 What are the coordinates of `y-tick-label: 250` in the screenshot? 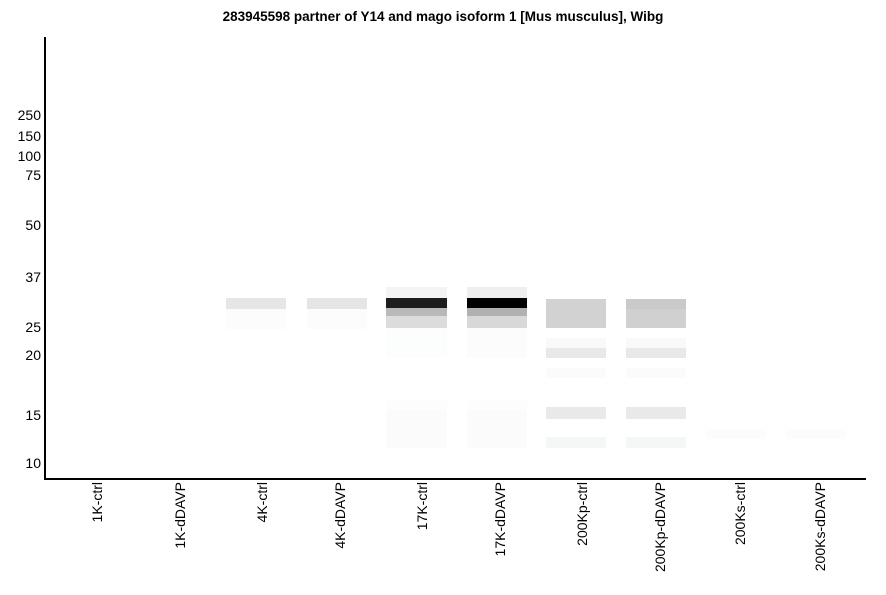 It's located at (29, 115).